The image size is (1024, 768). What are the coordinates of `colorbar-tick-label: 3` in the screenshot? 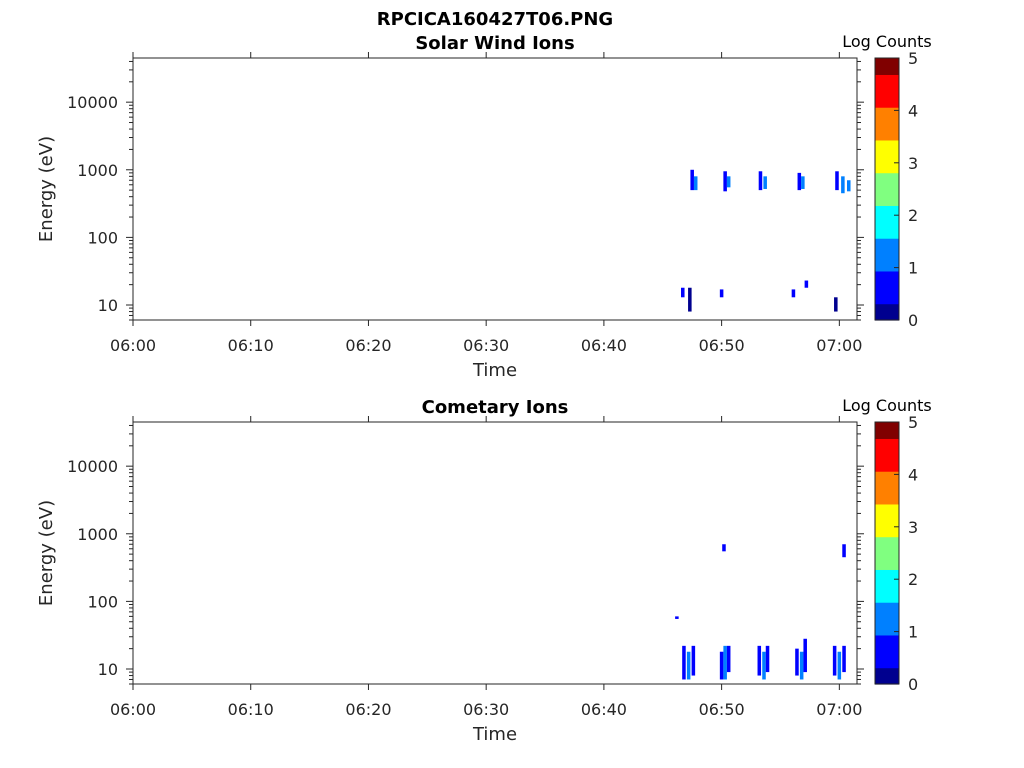 It's located at (913, 527).